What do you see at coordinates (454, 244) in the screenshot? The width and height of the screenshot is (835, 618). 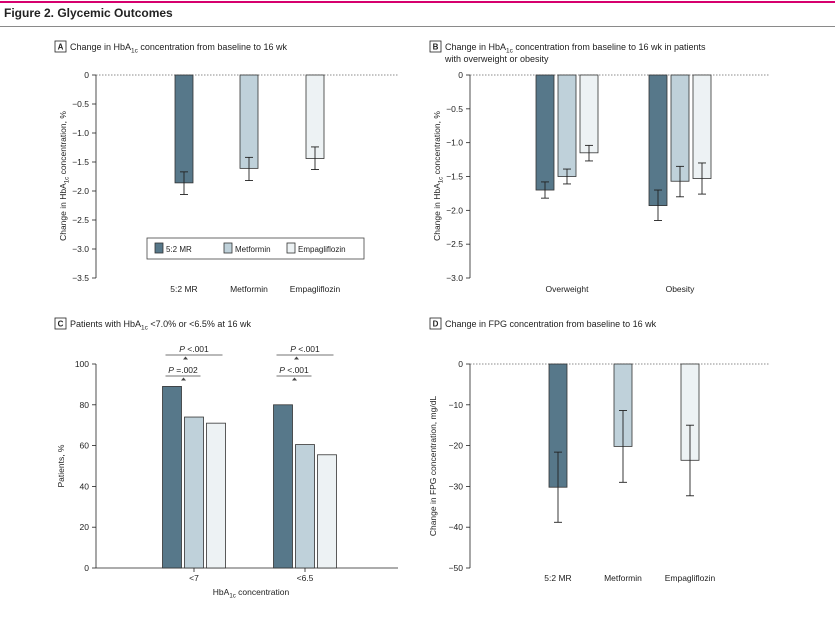 I see `panel-b-y-tick-label: −2.5` at bounding box center [454, 244].